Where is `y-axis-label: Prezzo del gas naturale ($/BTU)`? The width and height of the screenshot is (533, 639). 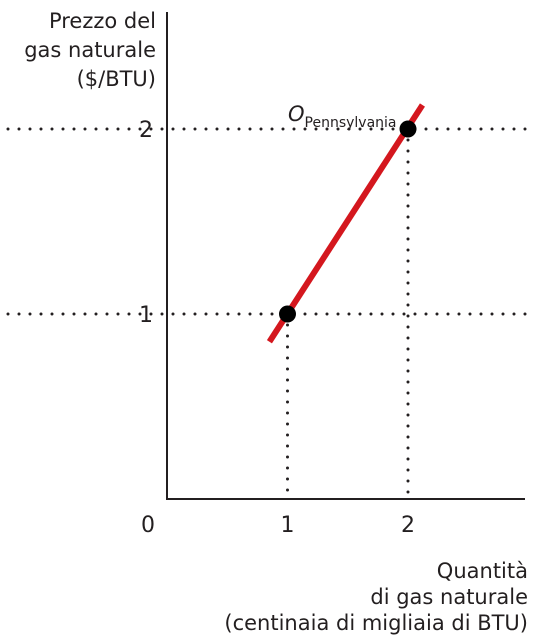
y-axis-label: Prezzo del gas naturale ($/BTU) is located at coordinates (90, 50).